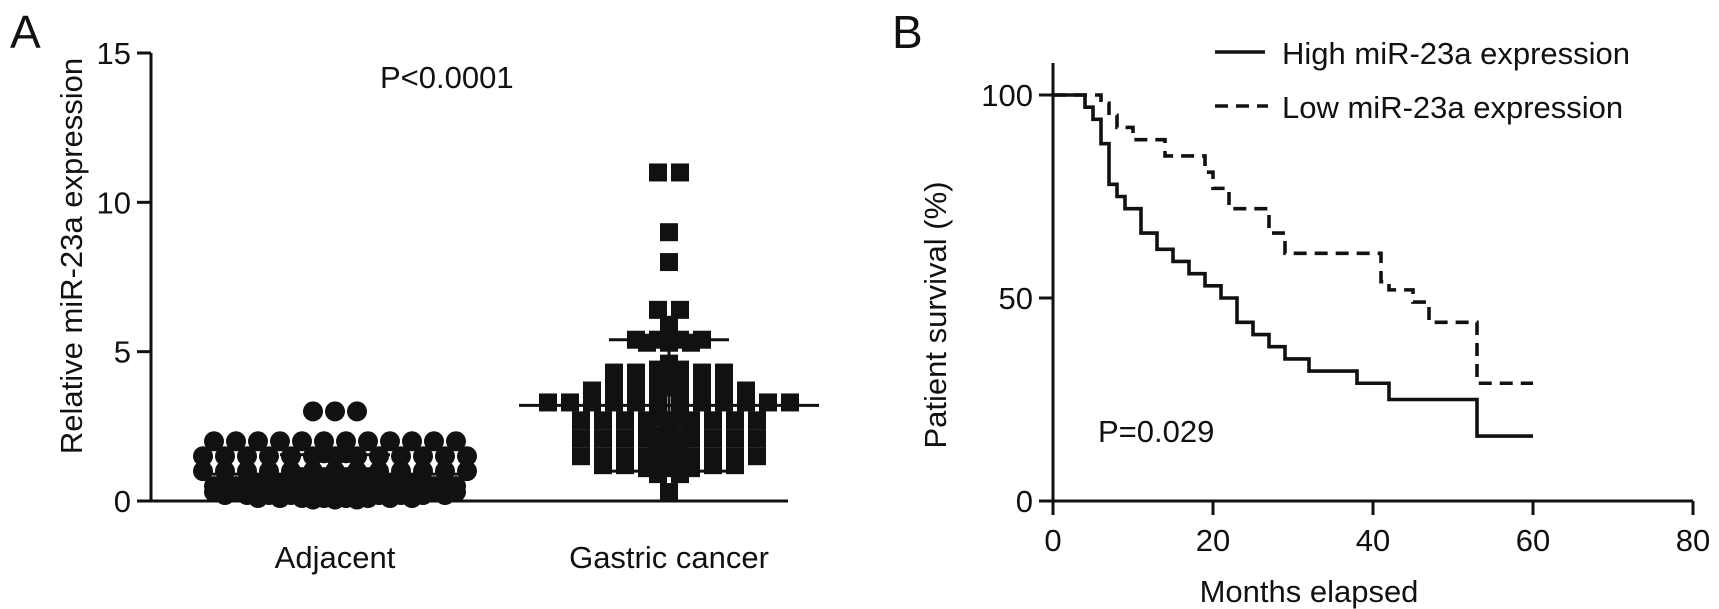 The width and height of the screenshot is (1719, 609). Describe the element at coordinates (335, 557) in the screenshot. I see `panel-a-category-label: Adjacent` at that location.